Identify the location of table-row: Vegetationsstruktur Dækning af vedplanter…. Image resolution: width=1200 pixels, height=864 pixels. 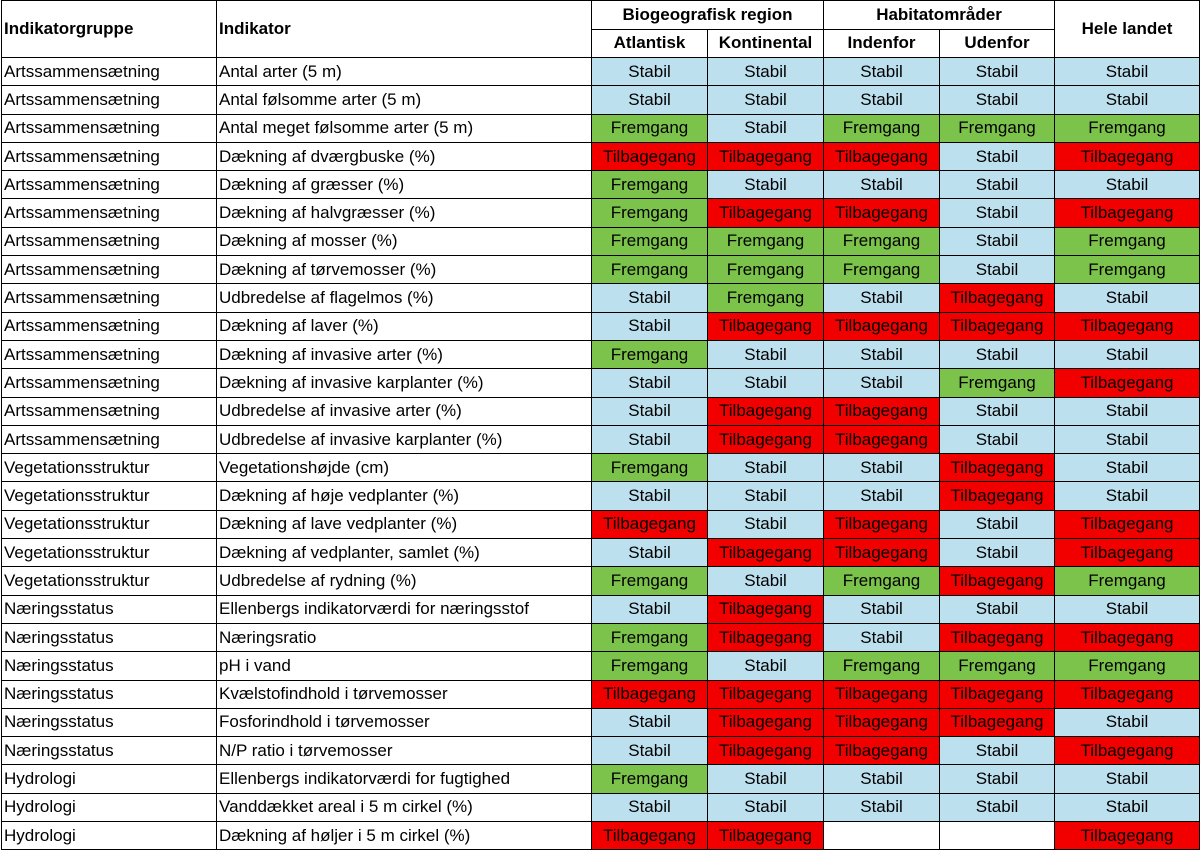
(600, 553).